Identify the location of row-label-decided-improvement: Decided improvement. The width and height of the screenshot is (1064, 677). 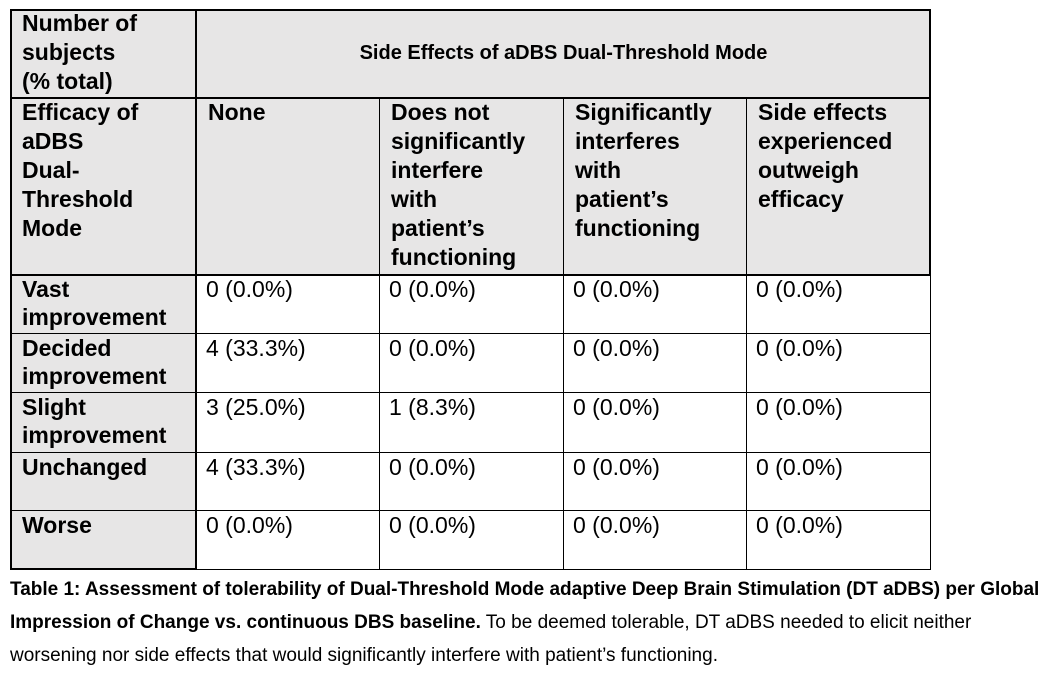
(103, 363).